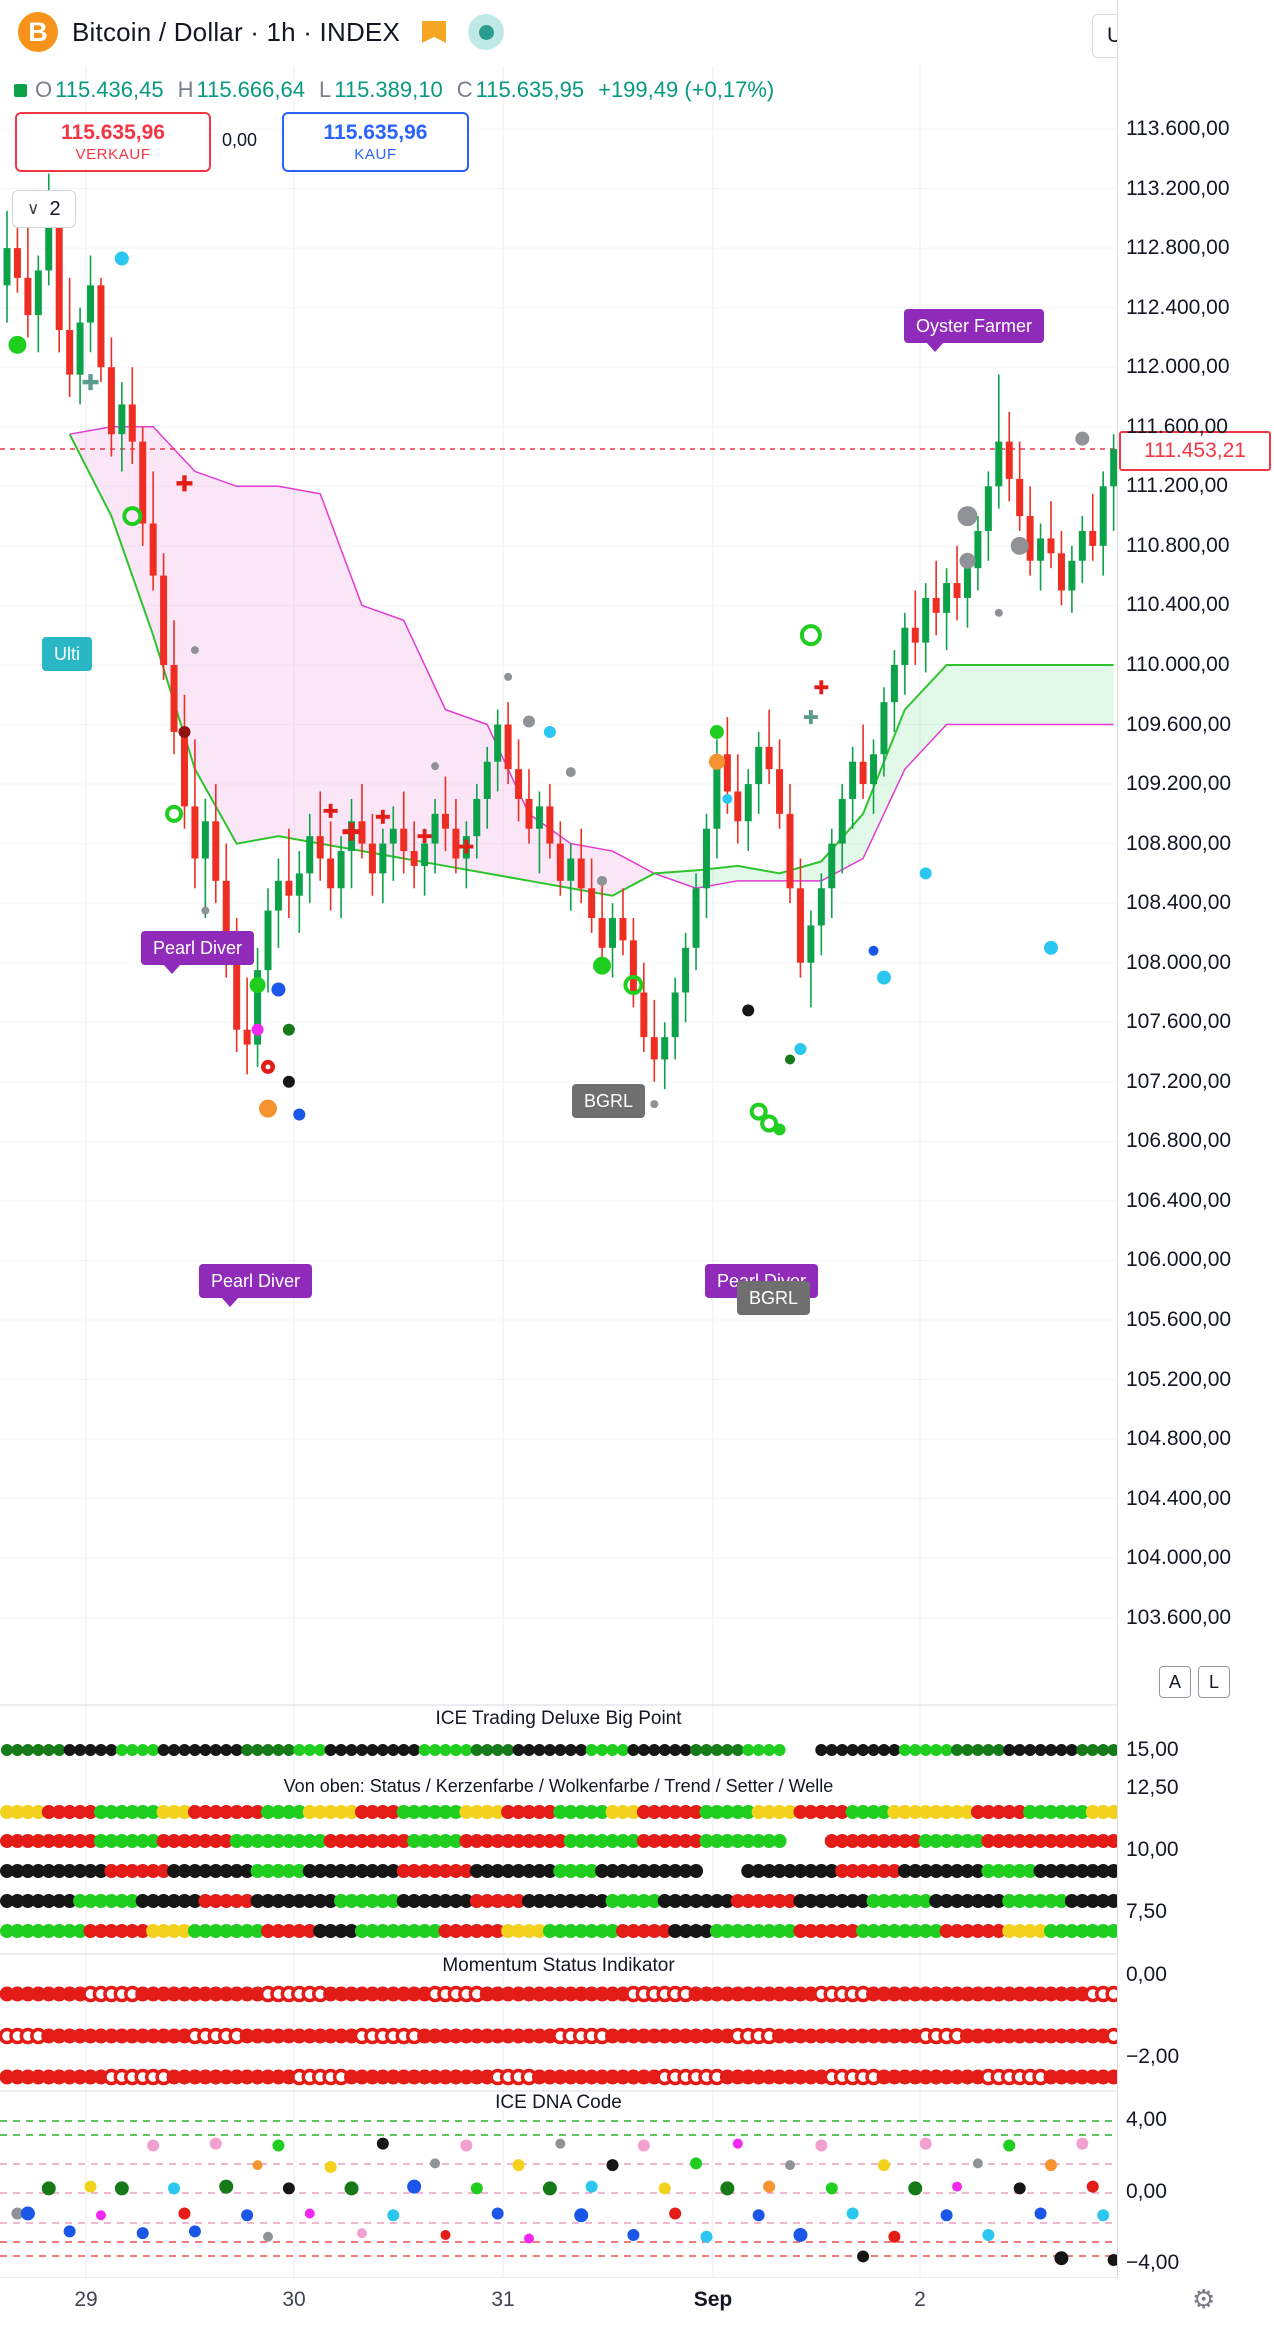 This screenshot has height=2328, width=1274. I want to click on price-axis-label: 106.800,00, so click(1179, 1141).